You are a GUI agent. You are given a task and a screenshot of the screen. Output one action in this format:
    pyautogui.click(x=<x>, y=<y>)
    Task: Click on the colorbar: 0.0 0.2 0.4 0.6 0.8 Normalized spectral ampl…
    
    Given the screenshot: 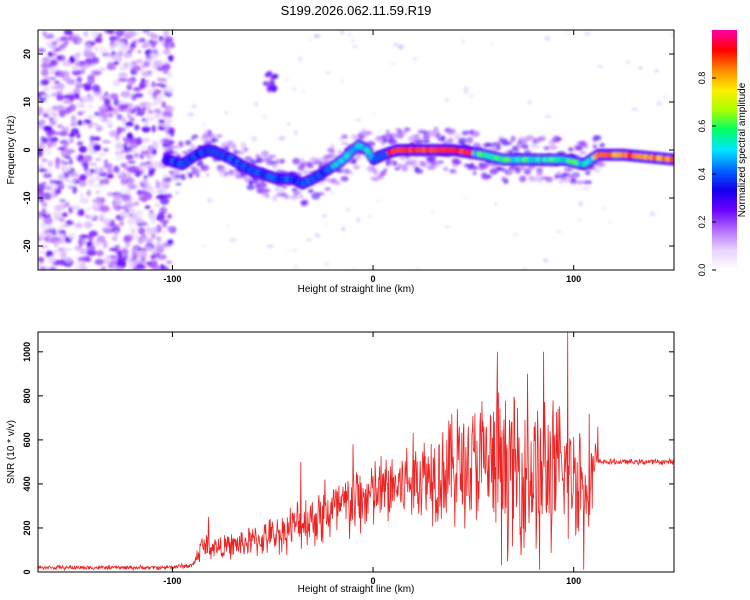 What is the action you would take?
    pyautogui.click(x=722, y=153)
    